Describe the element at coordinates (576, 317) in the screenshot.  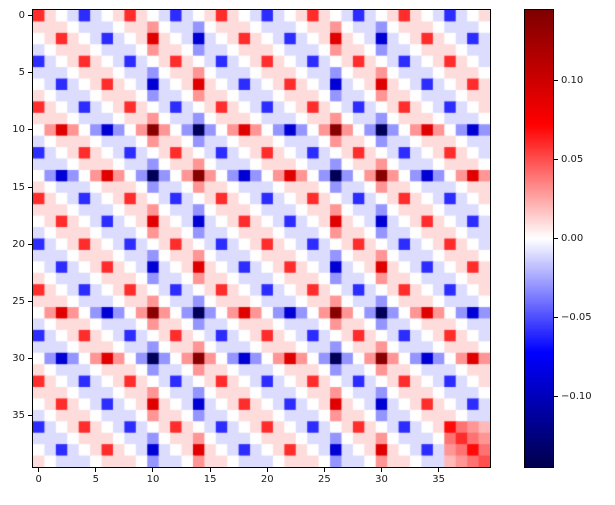
I see `colorbar-tick-label: −0.05` at that location.